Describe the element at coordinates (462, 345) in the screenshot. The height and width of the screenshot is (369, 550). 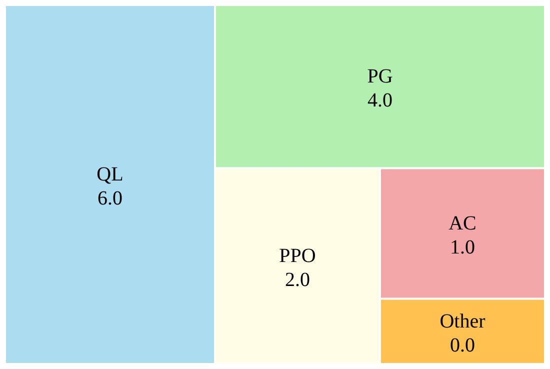
I see `data-label: 0.0` at that location.